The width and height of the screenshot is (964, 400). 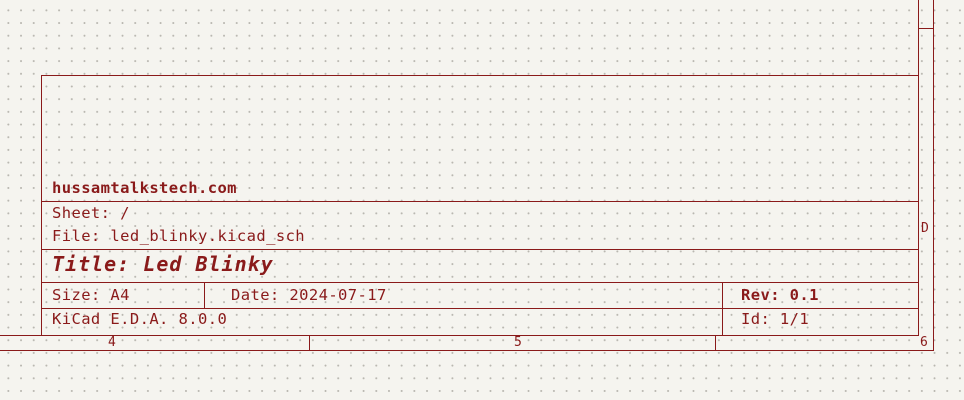 What do you see at coordinates (309, 295) in the screenshot?
I see `date-field: Date: 2024-07-17` at bounding box center [309, 295].